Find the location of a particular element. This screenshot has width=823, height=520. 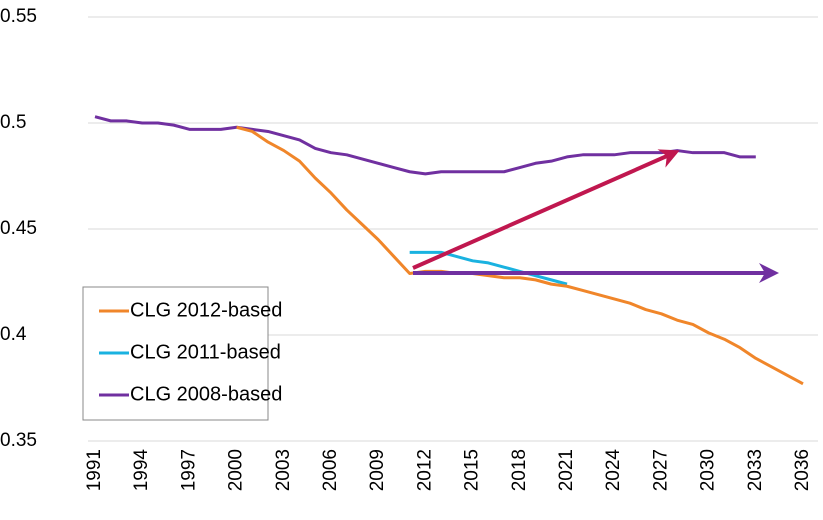

y-tick-label: 0.45 is located at coordinates (18, 228).